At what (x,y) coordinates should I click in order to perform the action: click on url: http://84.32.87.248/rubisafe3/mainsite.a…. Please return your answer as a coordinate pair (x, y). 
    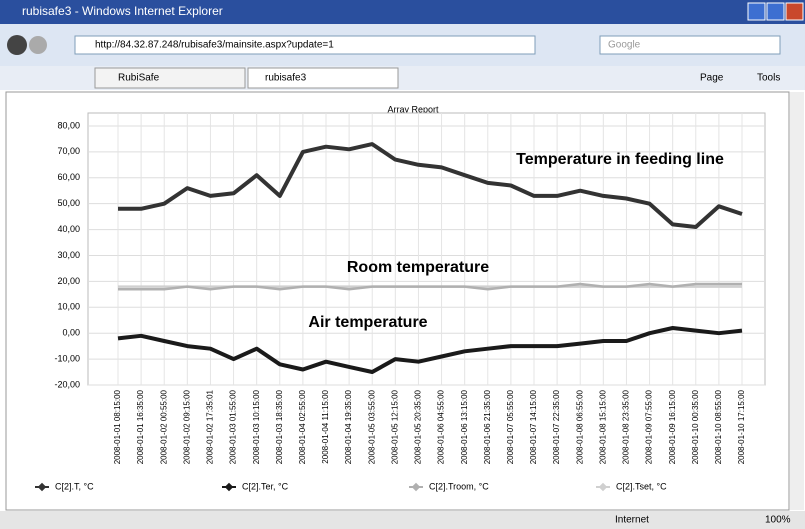
    Looking at the image, I should click on (214, 45).